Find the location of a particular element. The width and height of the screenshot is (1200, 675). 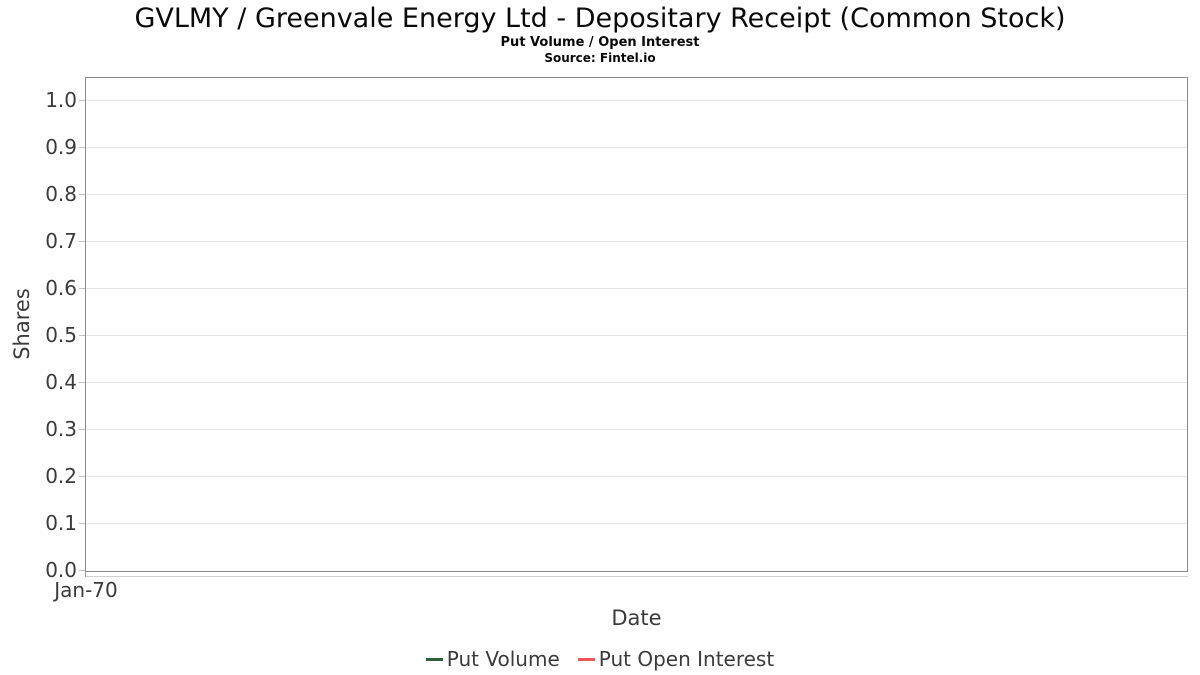

y-tick-label: 0.3 is located at coordinates (61, 429).